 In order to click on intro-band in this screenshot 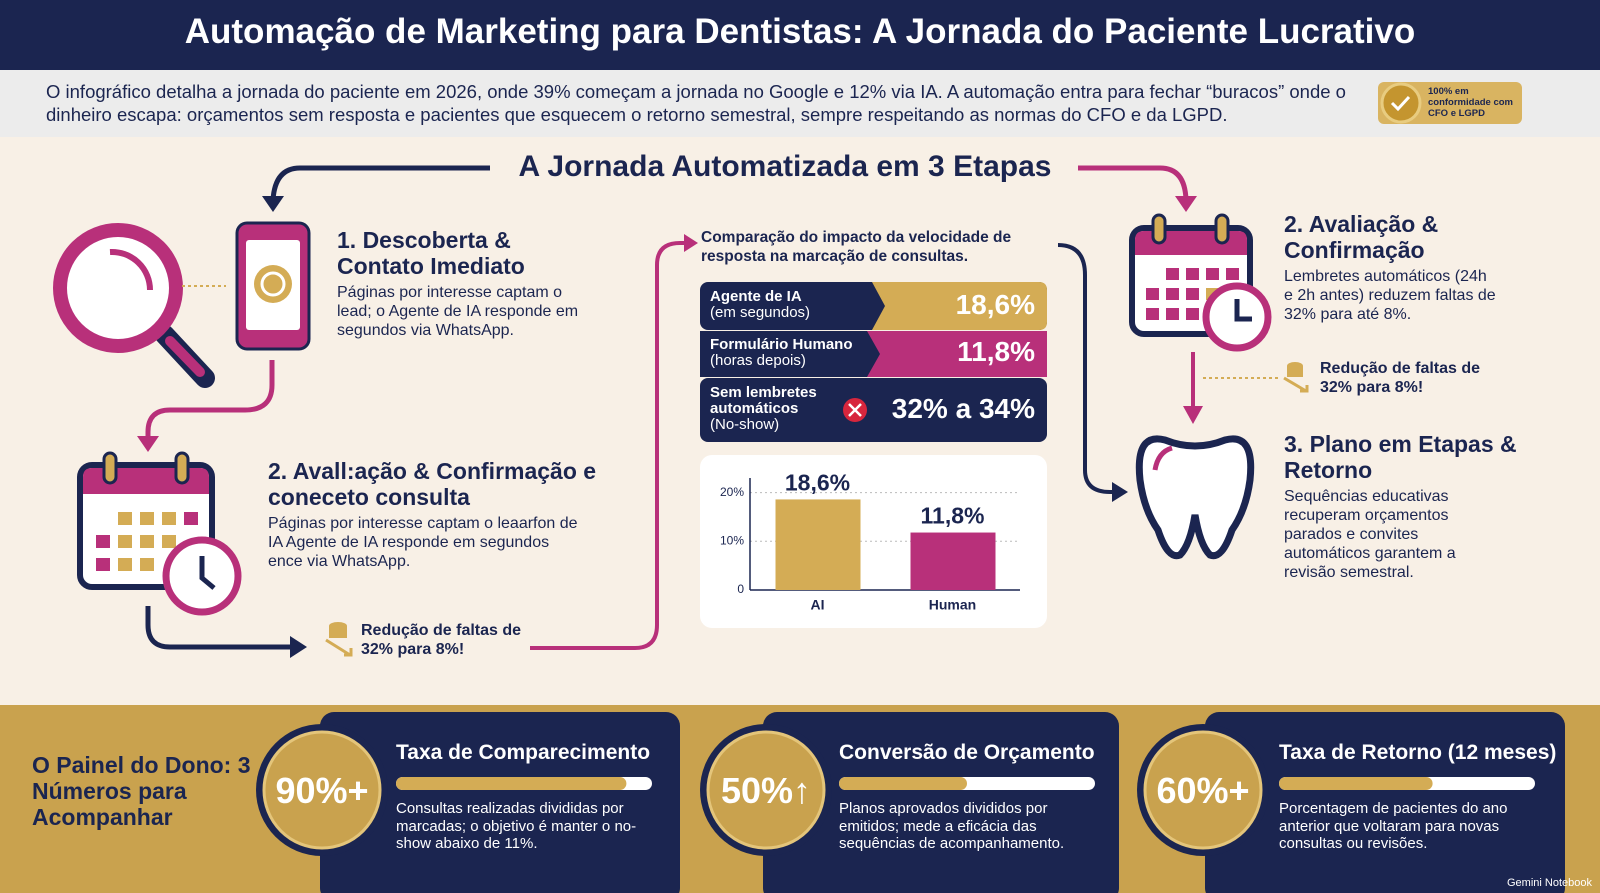, I will do `click(800, 103)`.